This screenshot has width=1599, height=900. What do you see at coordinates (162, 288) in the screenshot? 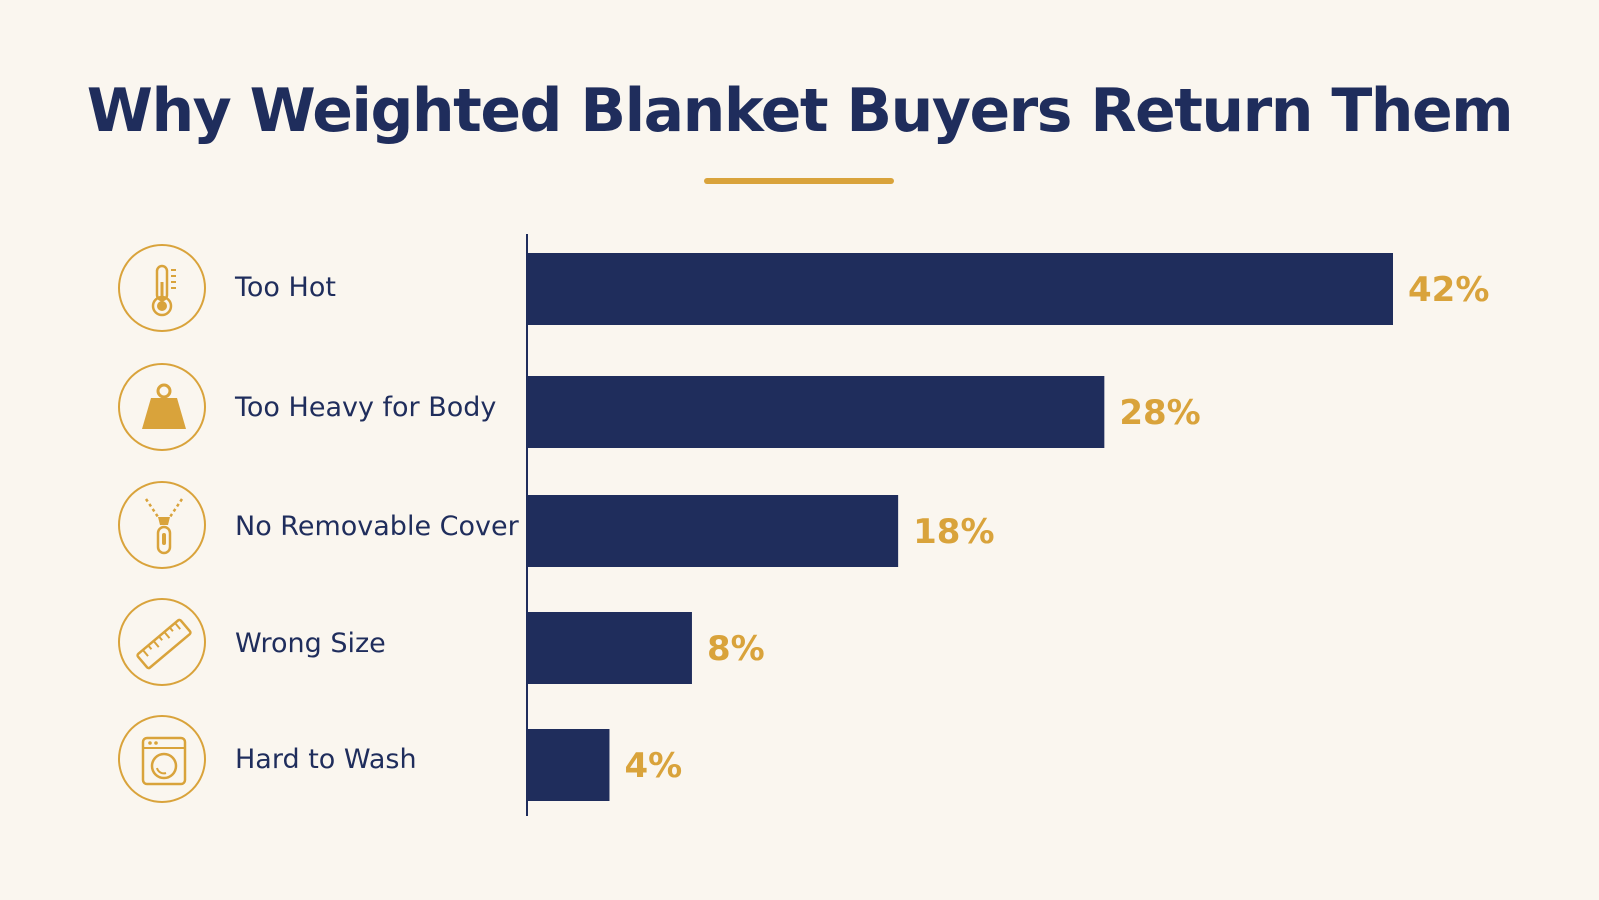
I see `thermometer-icon` at bounding box center [162, 288].